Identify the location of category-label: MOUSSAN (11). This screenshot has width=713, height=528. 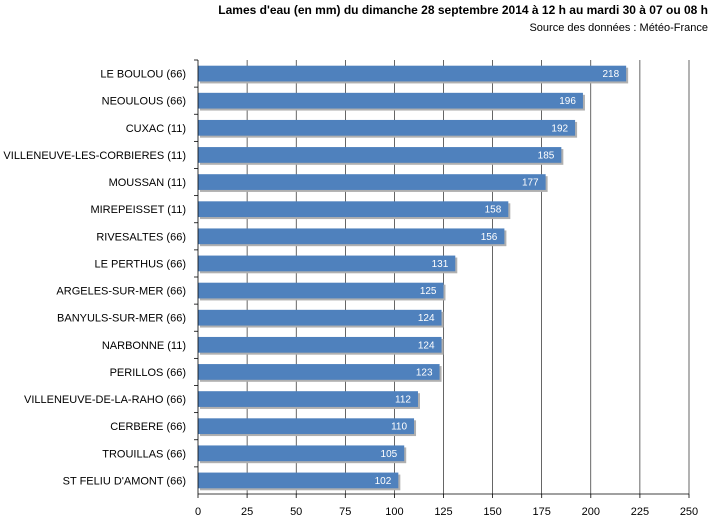
(147, 183).